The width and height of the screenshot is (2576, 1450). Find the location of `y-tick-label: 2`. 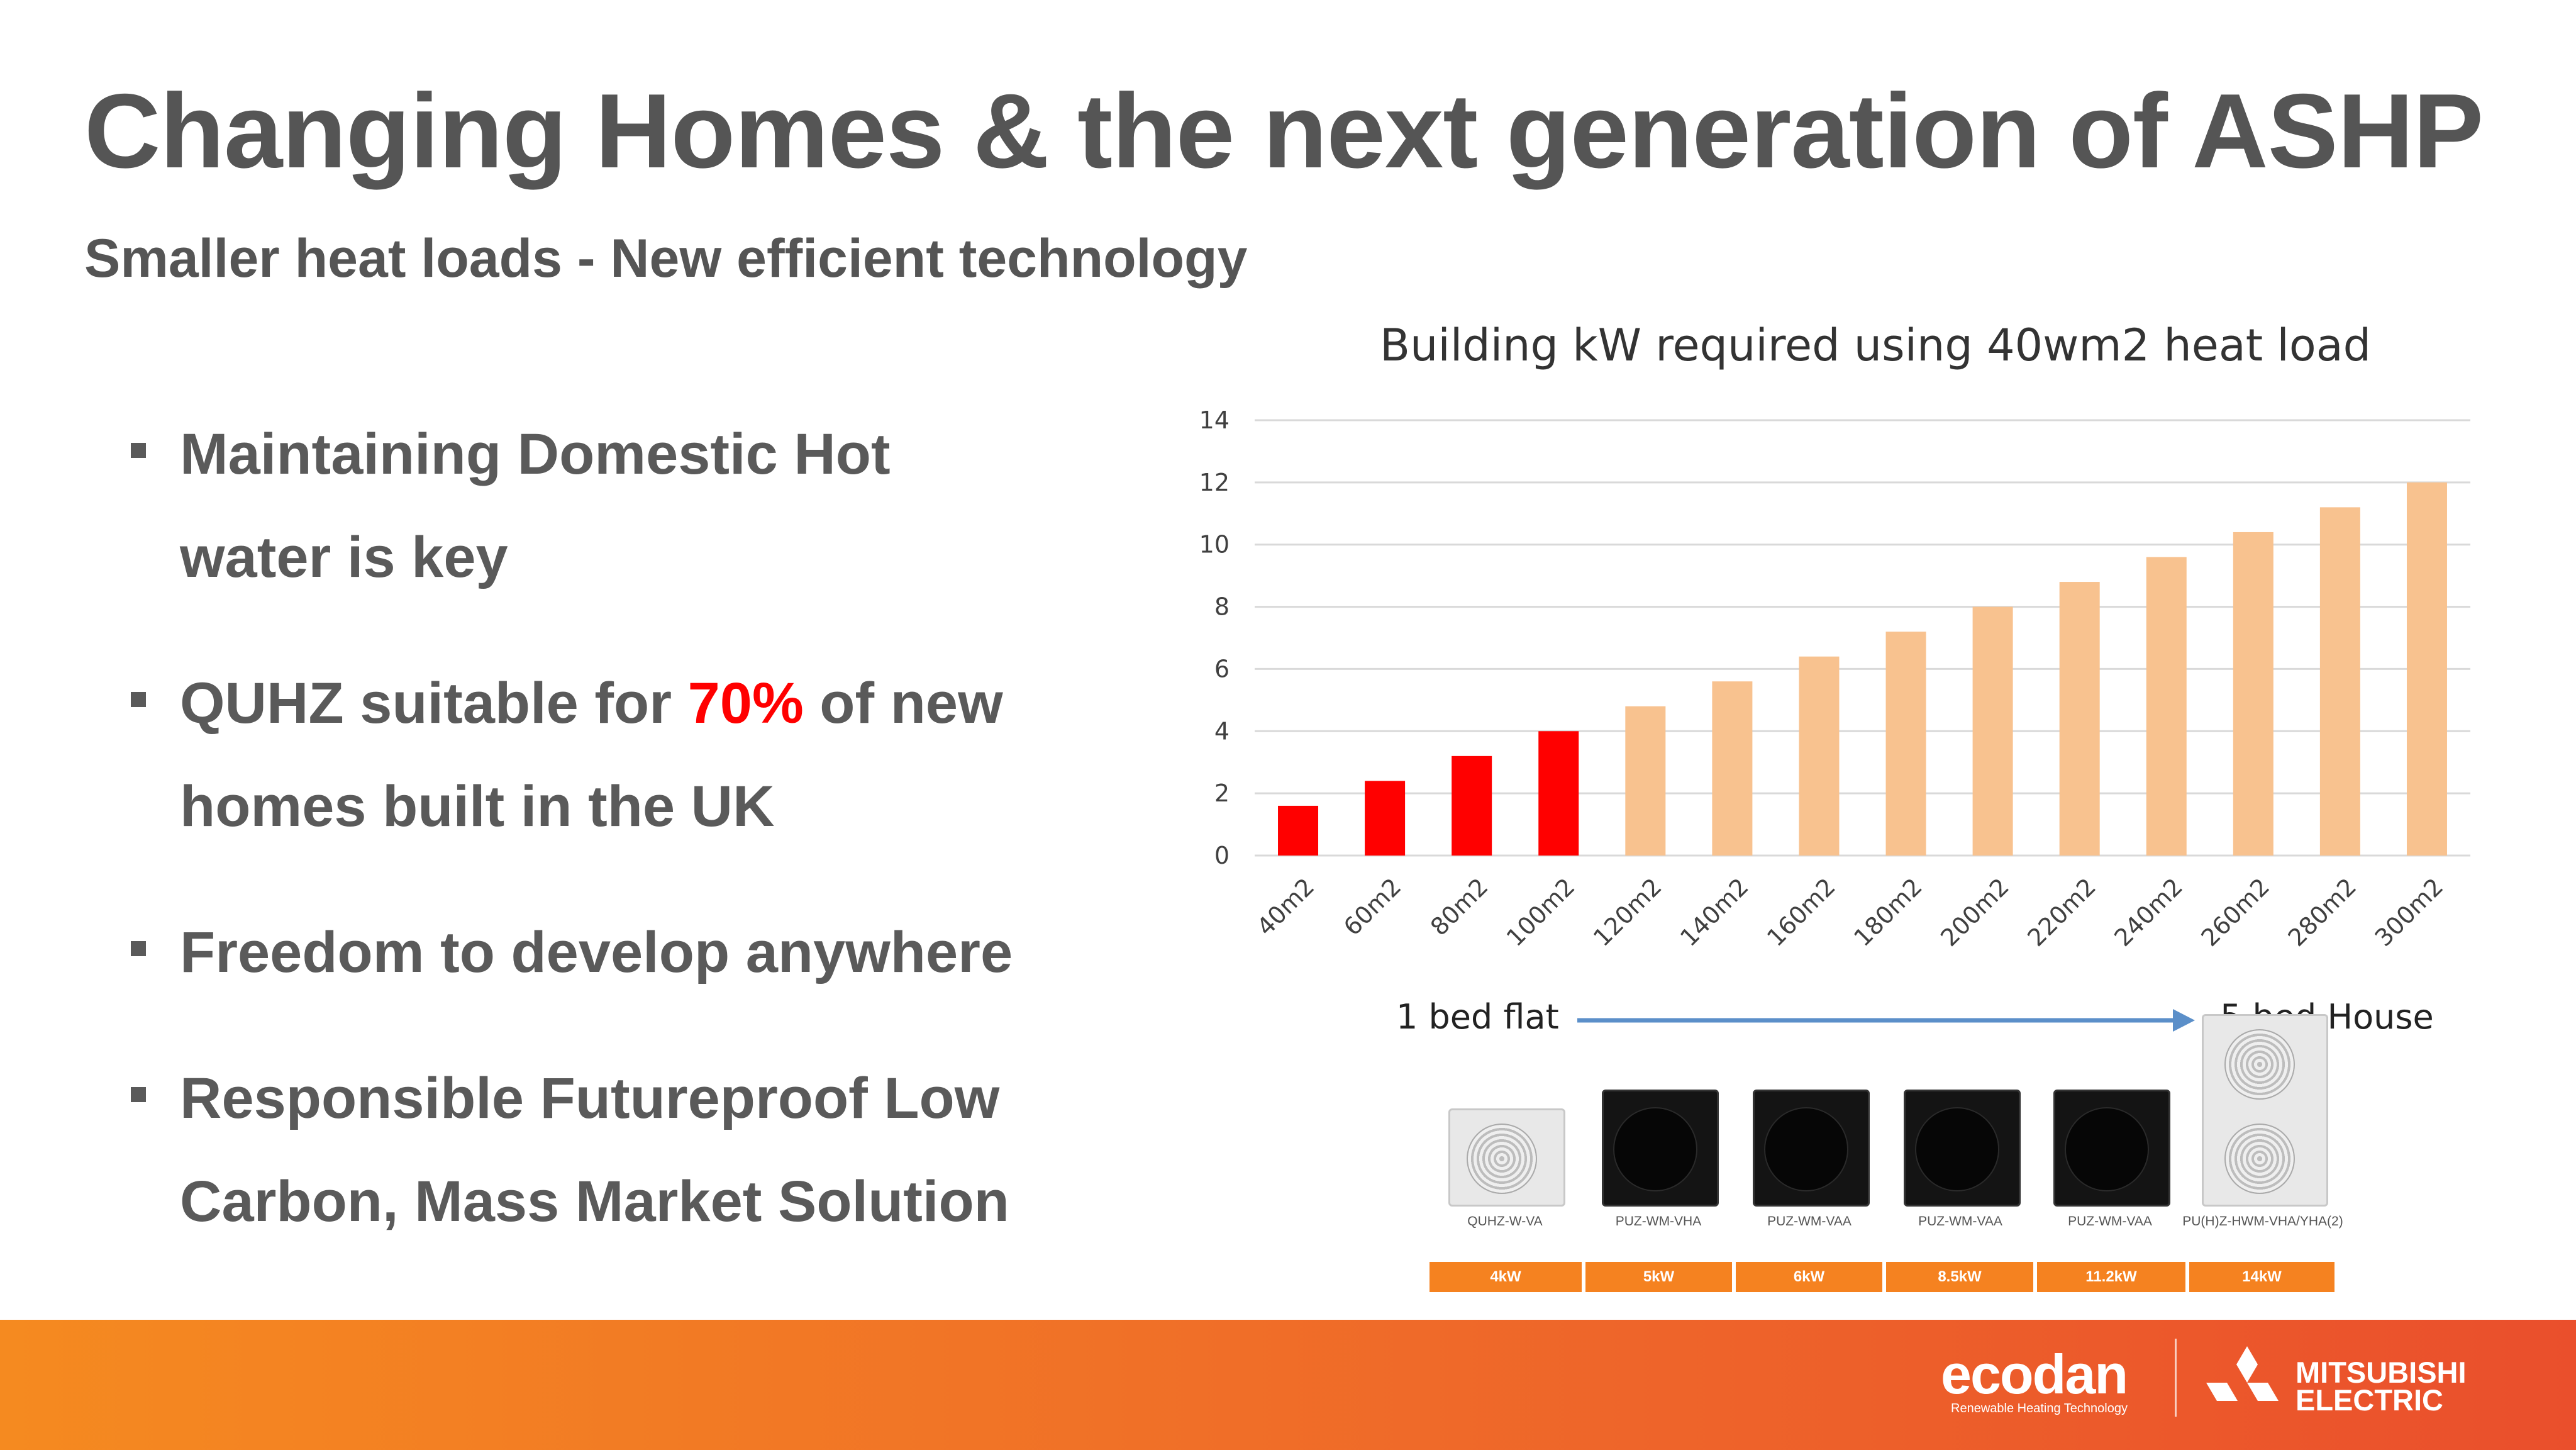

y-tick-label: 2 is located at coordinates (1222, 793).